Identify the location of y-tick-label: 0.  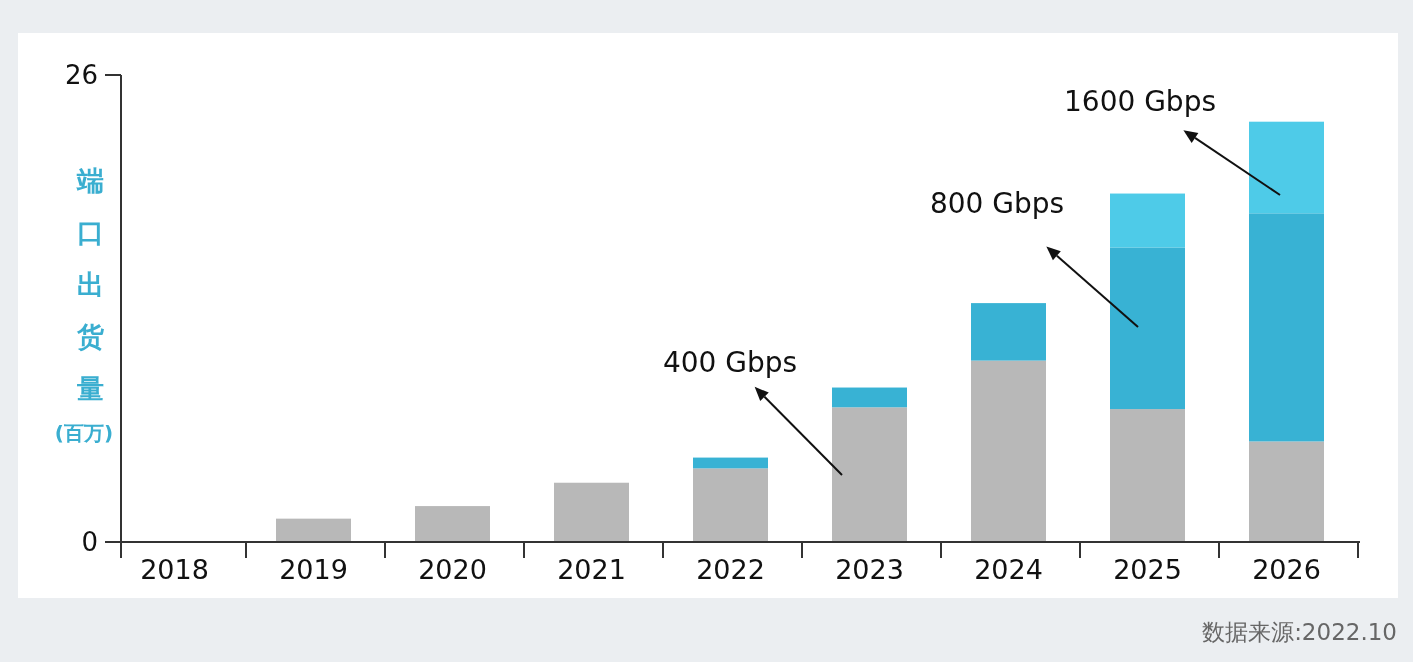
(89, 542).